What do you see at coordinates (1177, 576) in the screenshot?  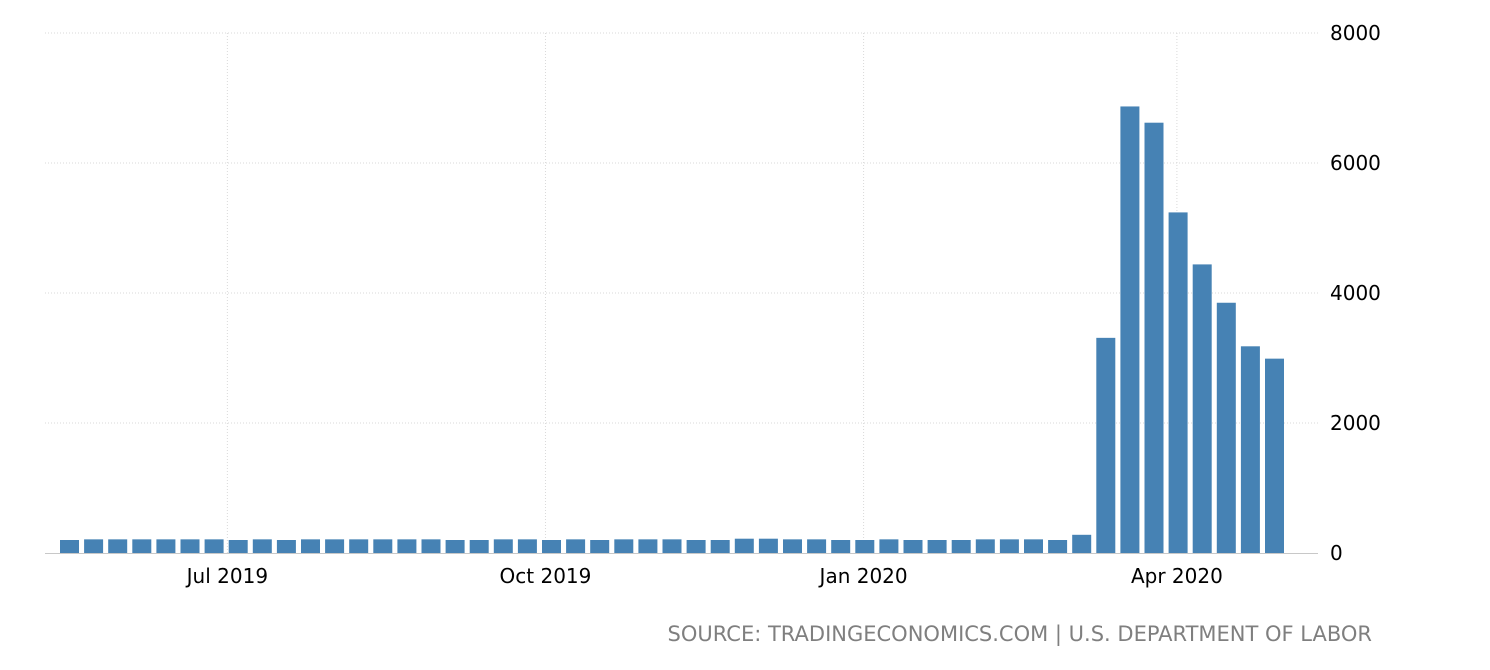 I see `x-tick-label: Apr 2020` at bounding box center [1177, 576].